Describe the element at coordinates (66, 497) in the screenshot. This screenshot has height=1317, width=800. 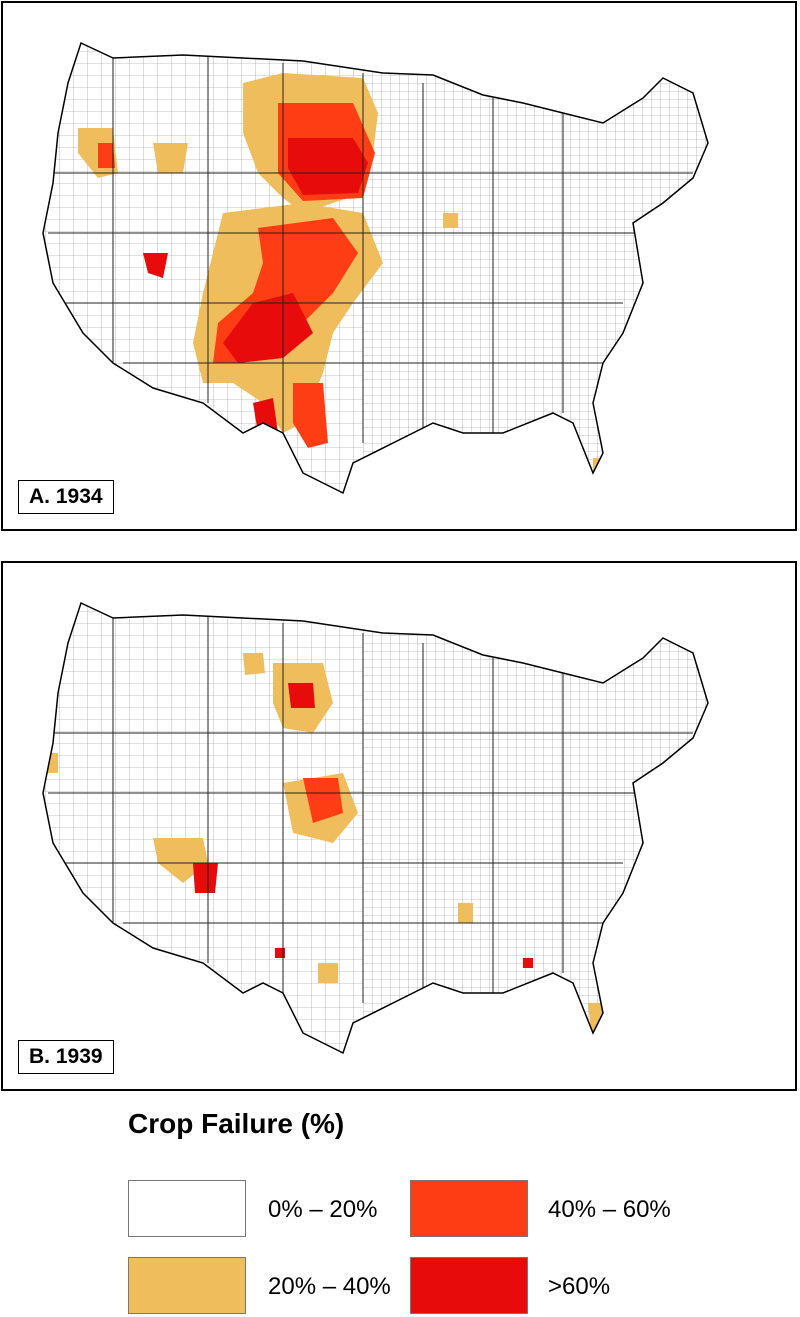
I see `panel-label-1934: A. 1934` at that location.